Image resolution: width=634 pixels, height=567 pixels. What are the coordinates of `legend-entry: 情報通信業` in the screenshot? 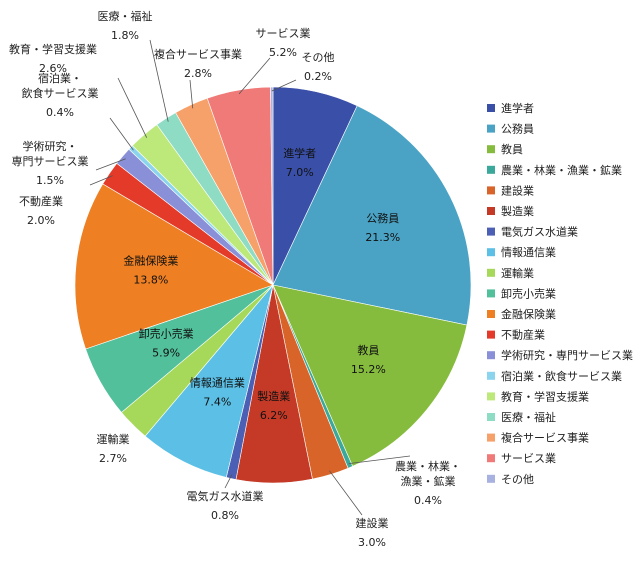 It's located at (528, 252).